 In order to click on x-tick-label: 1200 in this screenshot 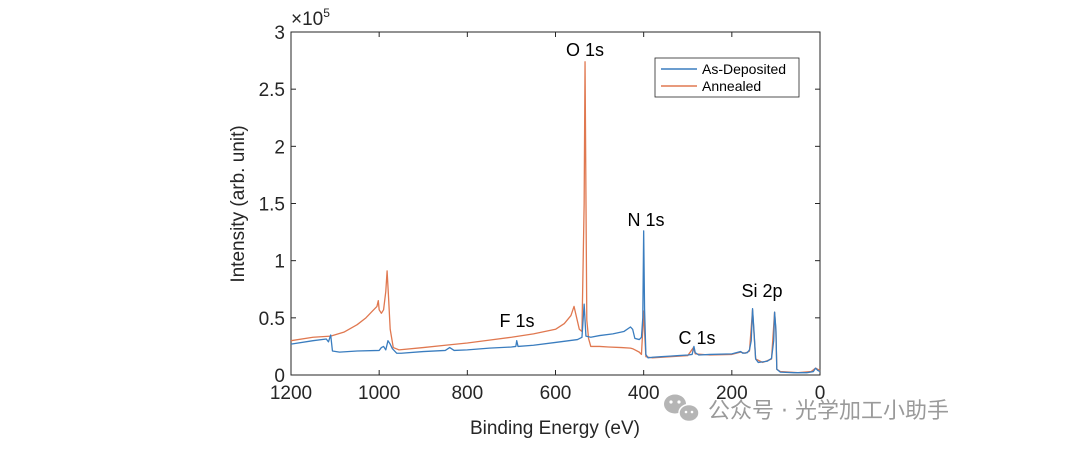, I will do `click(291, 393)`.